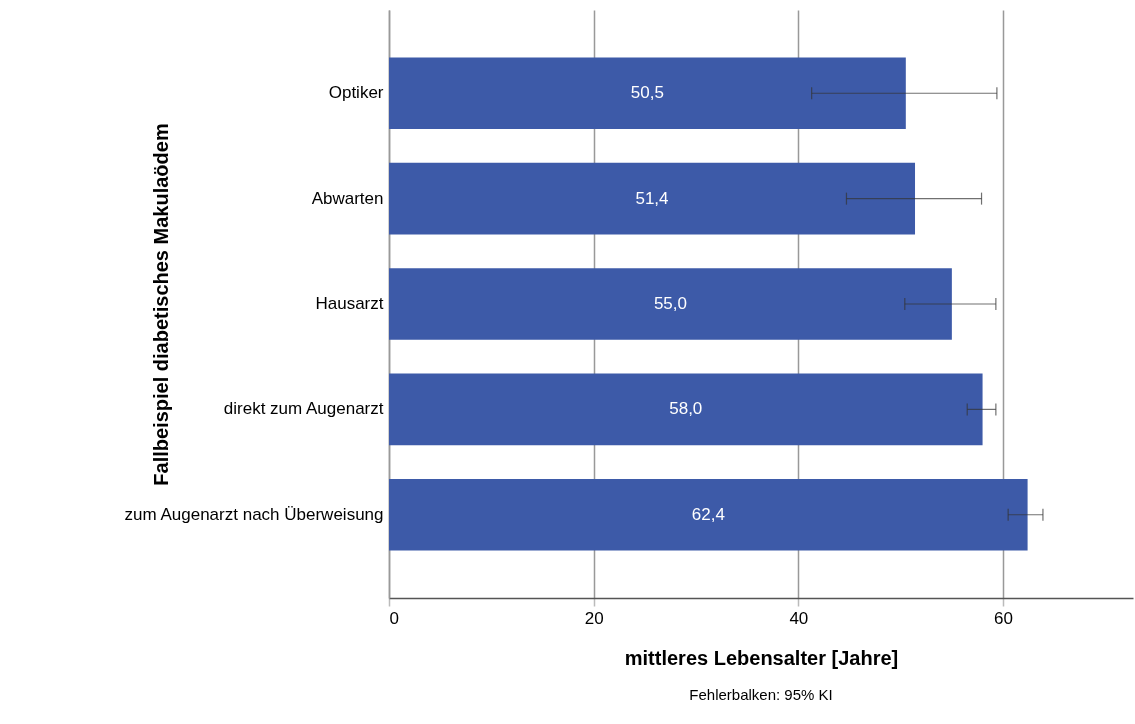 The height and width of the screenshot is (724, 1135). I want to click on data-label: 55,0, so click(670, 303).